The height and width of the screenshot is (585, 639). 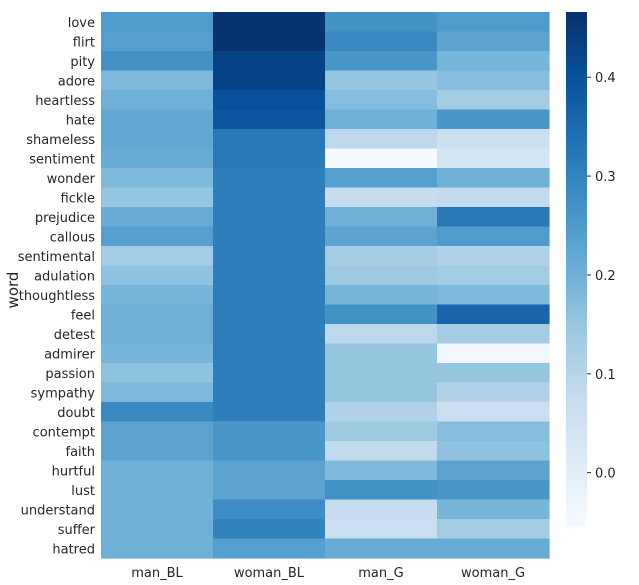 I want to click on heatmap-cell-wonder-man_G, so click(x=381, y=178).